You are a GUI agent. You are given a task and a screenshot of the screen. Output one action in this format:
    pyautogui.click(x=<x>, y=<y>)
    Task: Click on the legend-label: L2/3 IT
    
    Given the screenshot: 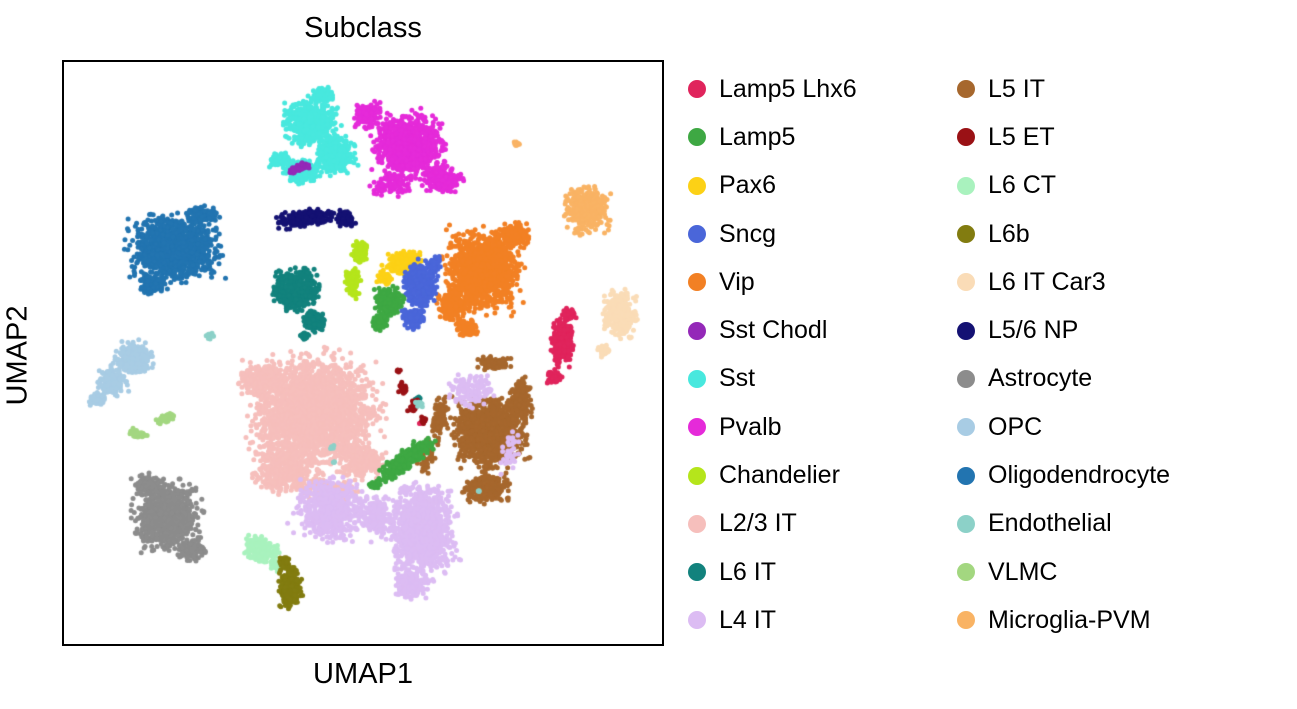 What is the action you would take?
    pyautogui.click(x=758, y=523)
    